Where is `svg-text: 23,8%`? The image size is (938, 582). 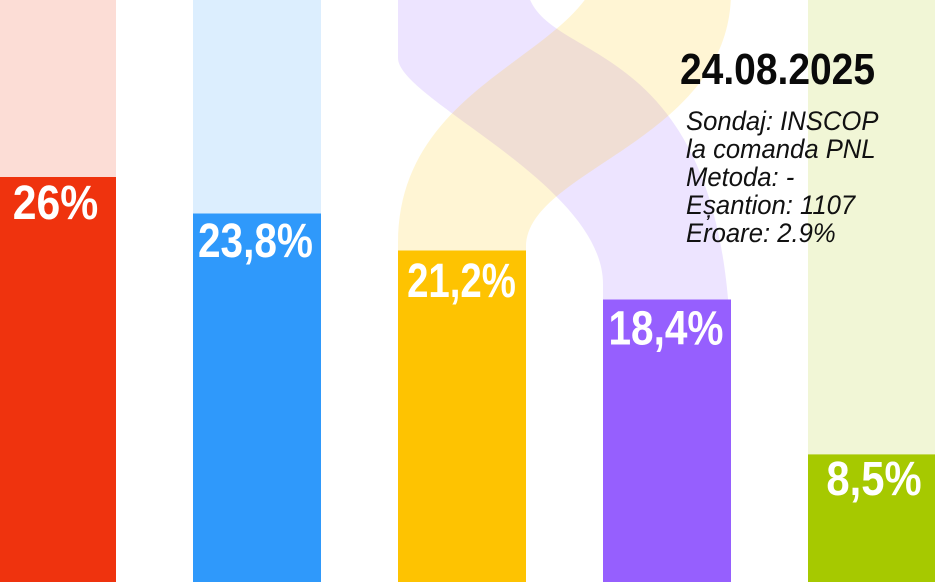 svg-text: 23,8% is located at coordinates (255, 241).